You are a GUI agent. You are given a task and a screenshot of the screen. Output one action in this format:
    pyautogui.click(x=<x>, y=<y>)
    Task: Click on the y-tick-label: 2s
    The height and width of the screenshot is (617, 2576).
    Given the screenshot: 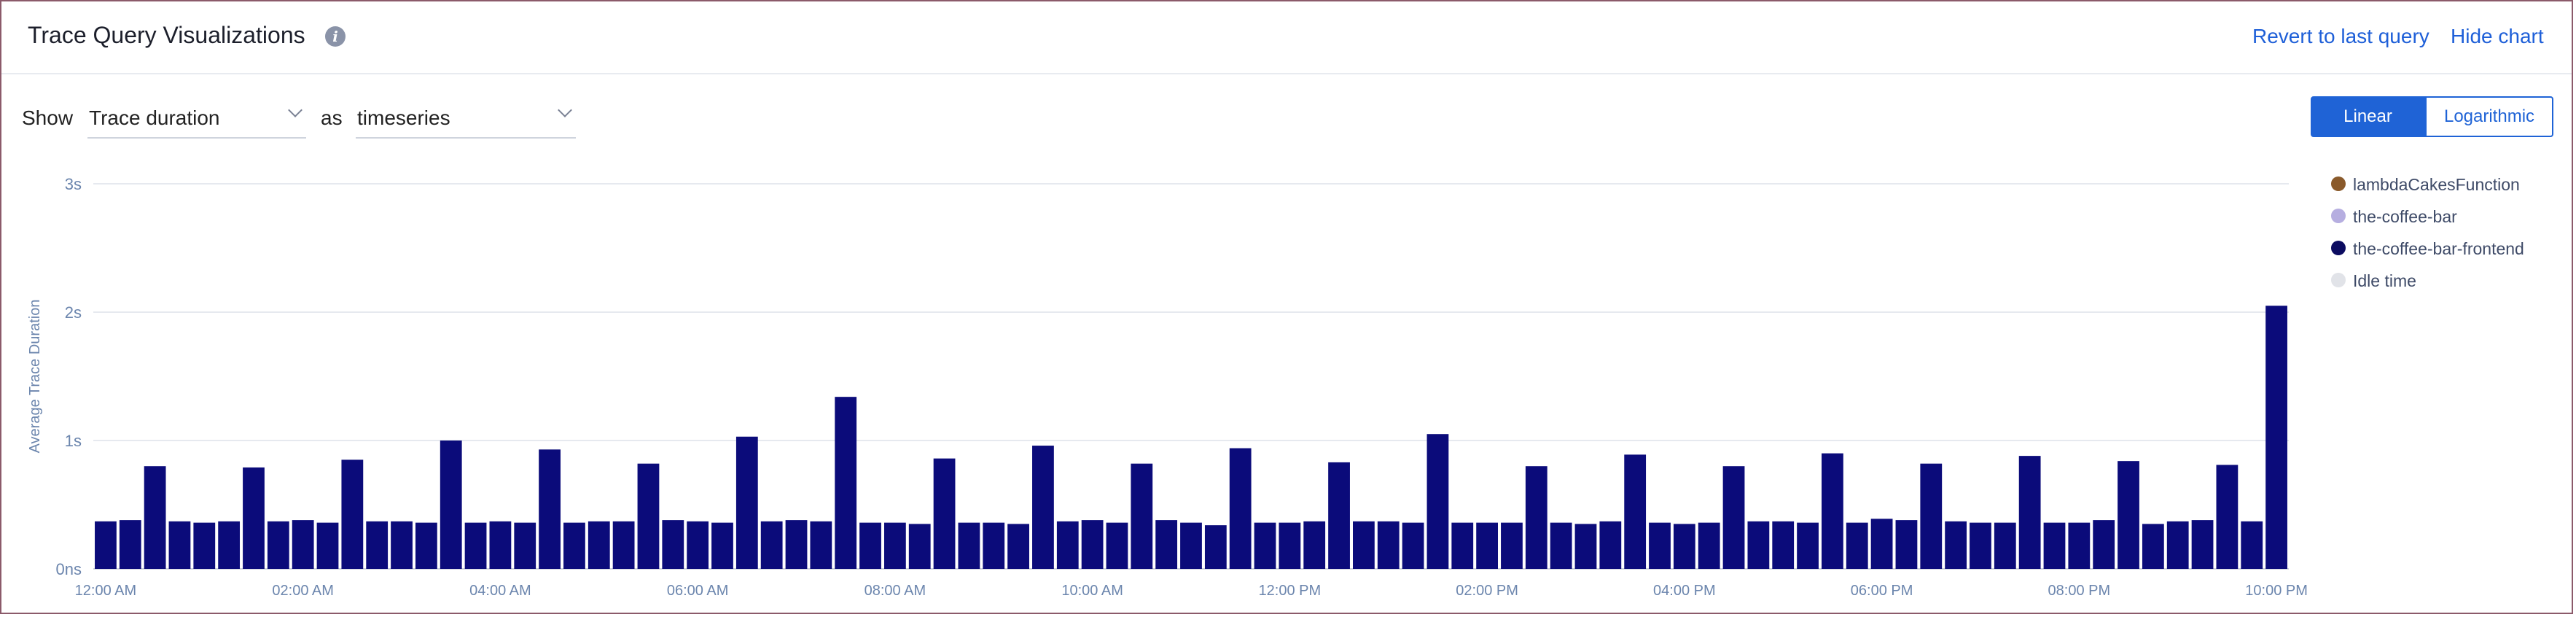 What is the action you would take?
    pyautogui.click(x=73, y=312)
    